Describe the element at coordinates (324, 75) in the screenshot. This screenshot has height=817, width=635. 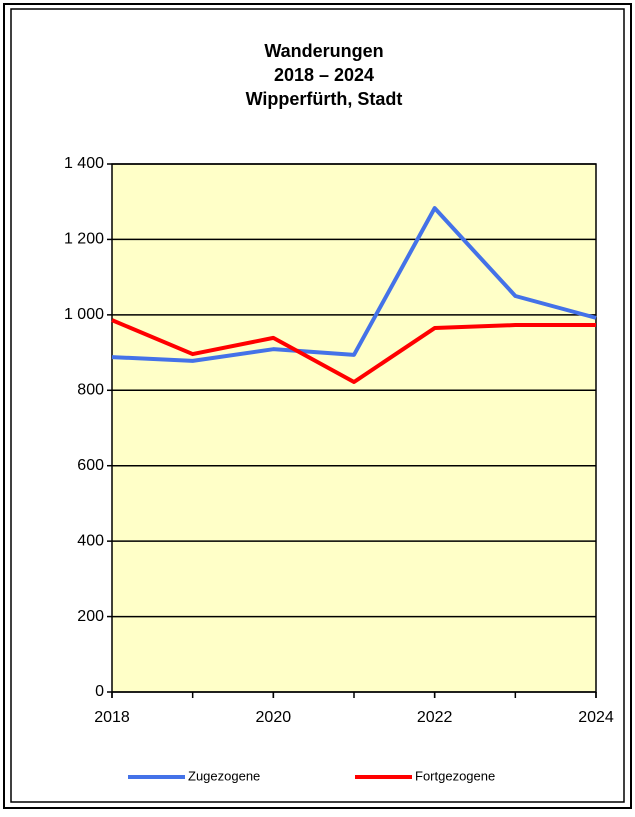
I see `chart-title: 2018 – 2024` at that location.